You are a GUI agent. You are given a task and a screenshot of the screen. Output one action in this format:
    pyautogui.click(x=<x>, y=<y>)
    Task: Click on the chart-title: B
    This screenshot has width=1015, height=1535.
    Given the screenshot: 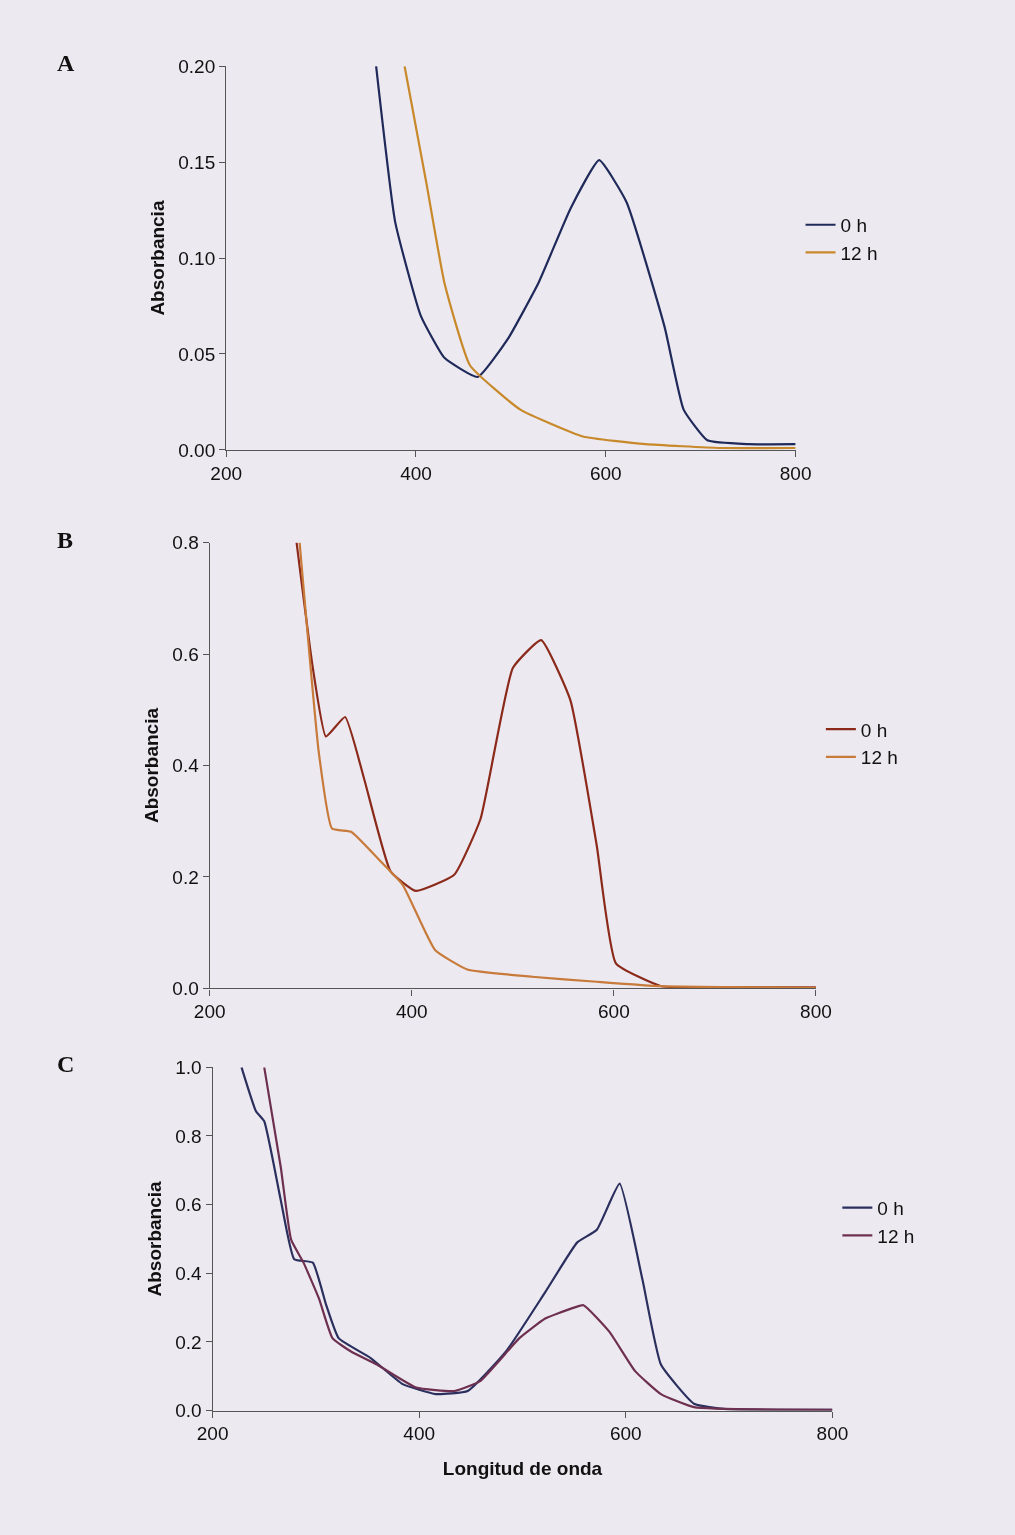 What is the action you would take?
    pyautogui.click(x=65, y=540)
    